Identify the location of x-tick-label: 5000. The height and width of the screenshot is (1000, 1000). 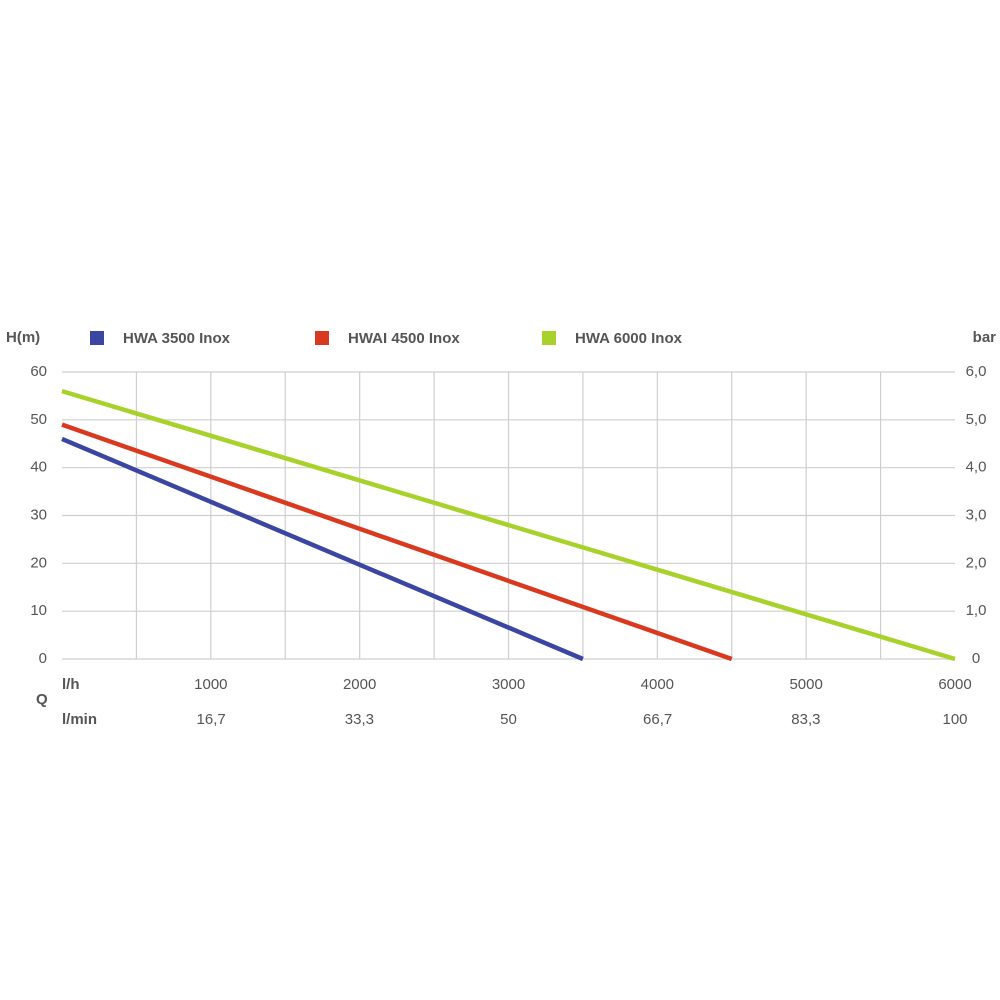
(805, 684).